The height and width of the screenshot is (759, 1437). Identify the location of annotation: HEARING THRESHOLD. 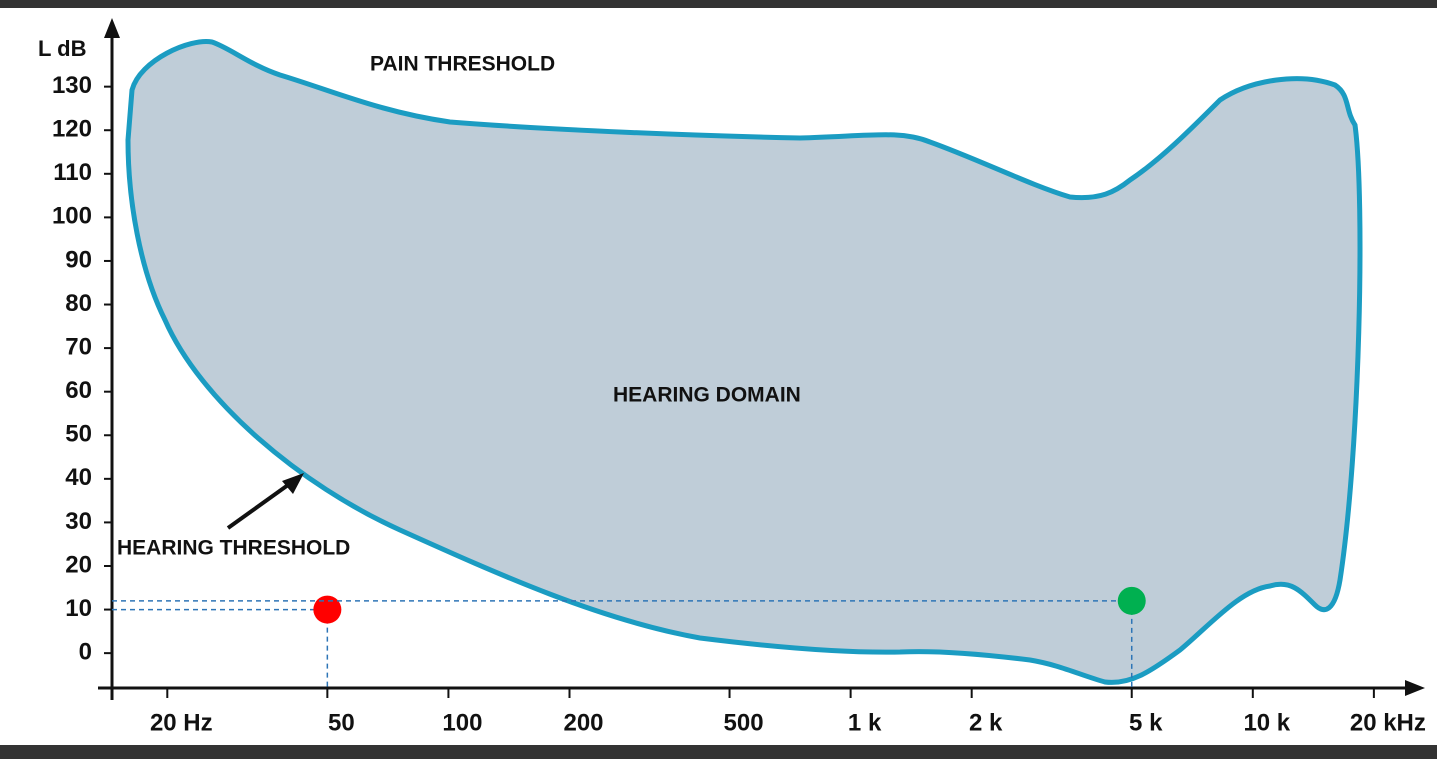
(233, 548).